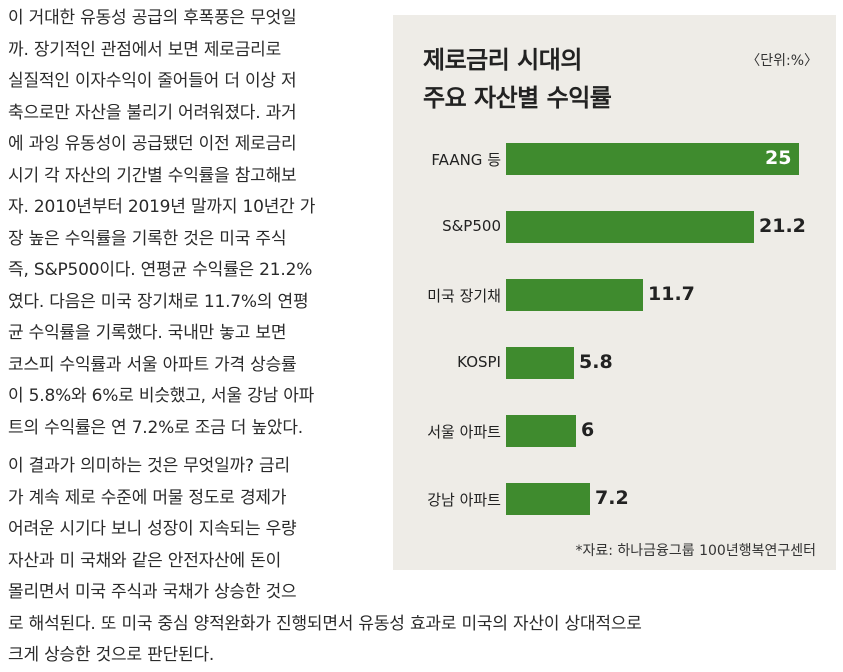 This screenshot has height=672, width=843. I want to click on article-line: 이 결과가 의미하는 것은 무엇일까? 금리, so click(149, 466).